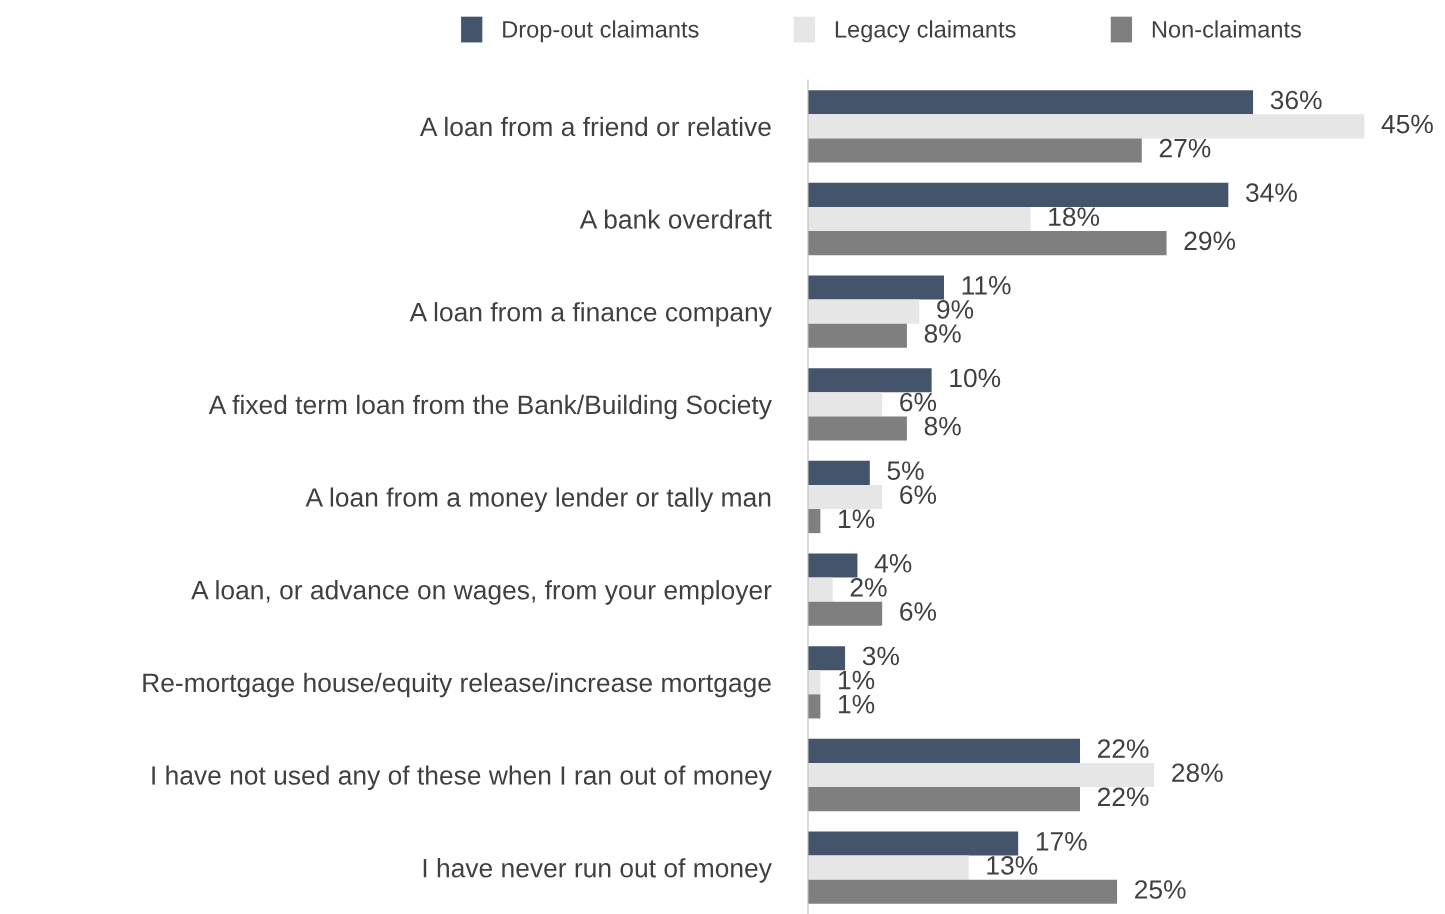 The height and width of the screenshot is (914, 1445). I want to click on y-tick-label: A loan from a money lender or tally man, so click(538, 500).